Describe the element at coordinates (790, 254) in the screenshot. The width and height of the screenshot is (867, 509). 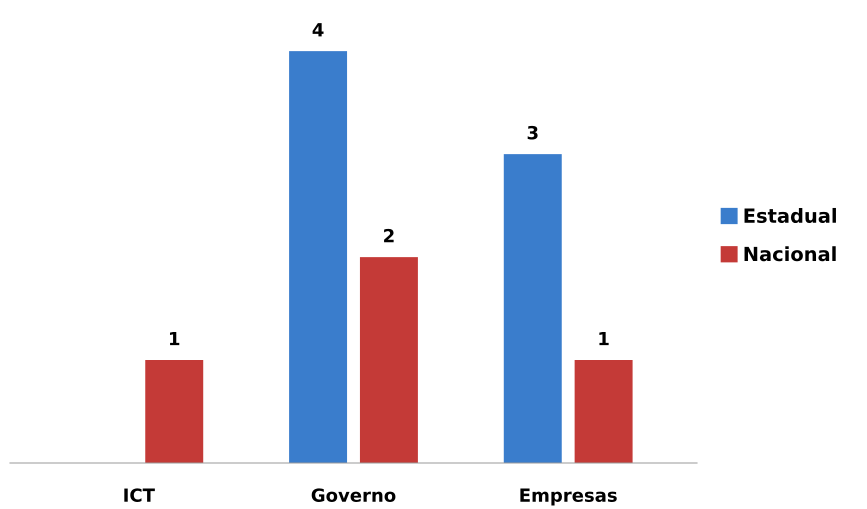
I see `legend-label: Nacional` at that location.